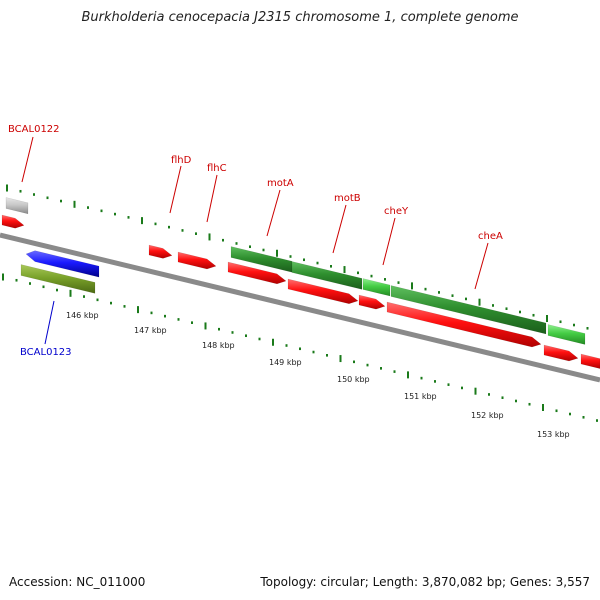 Image resolution: width=600 pixels, height=600 pixels. I want to click on kbp-label-147: 147 kbp, so click(150, 330).